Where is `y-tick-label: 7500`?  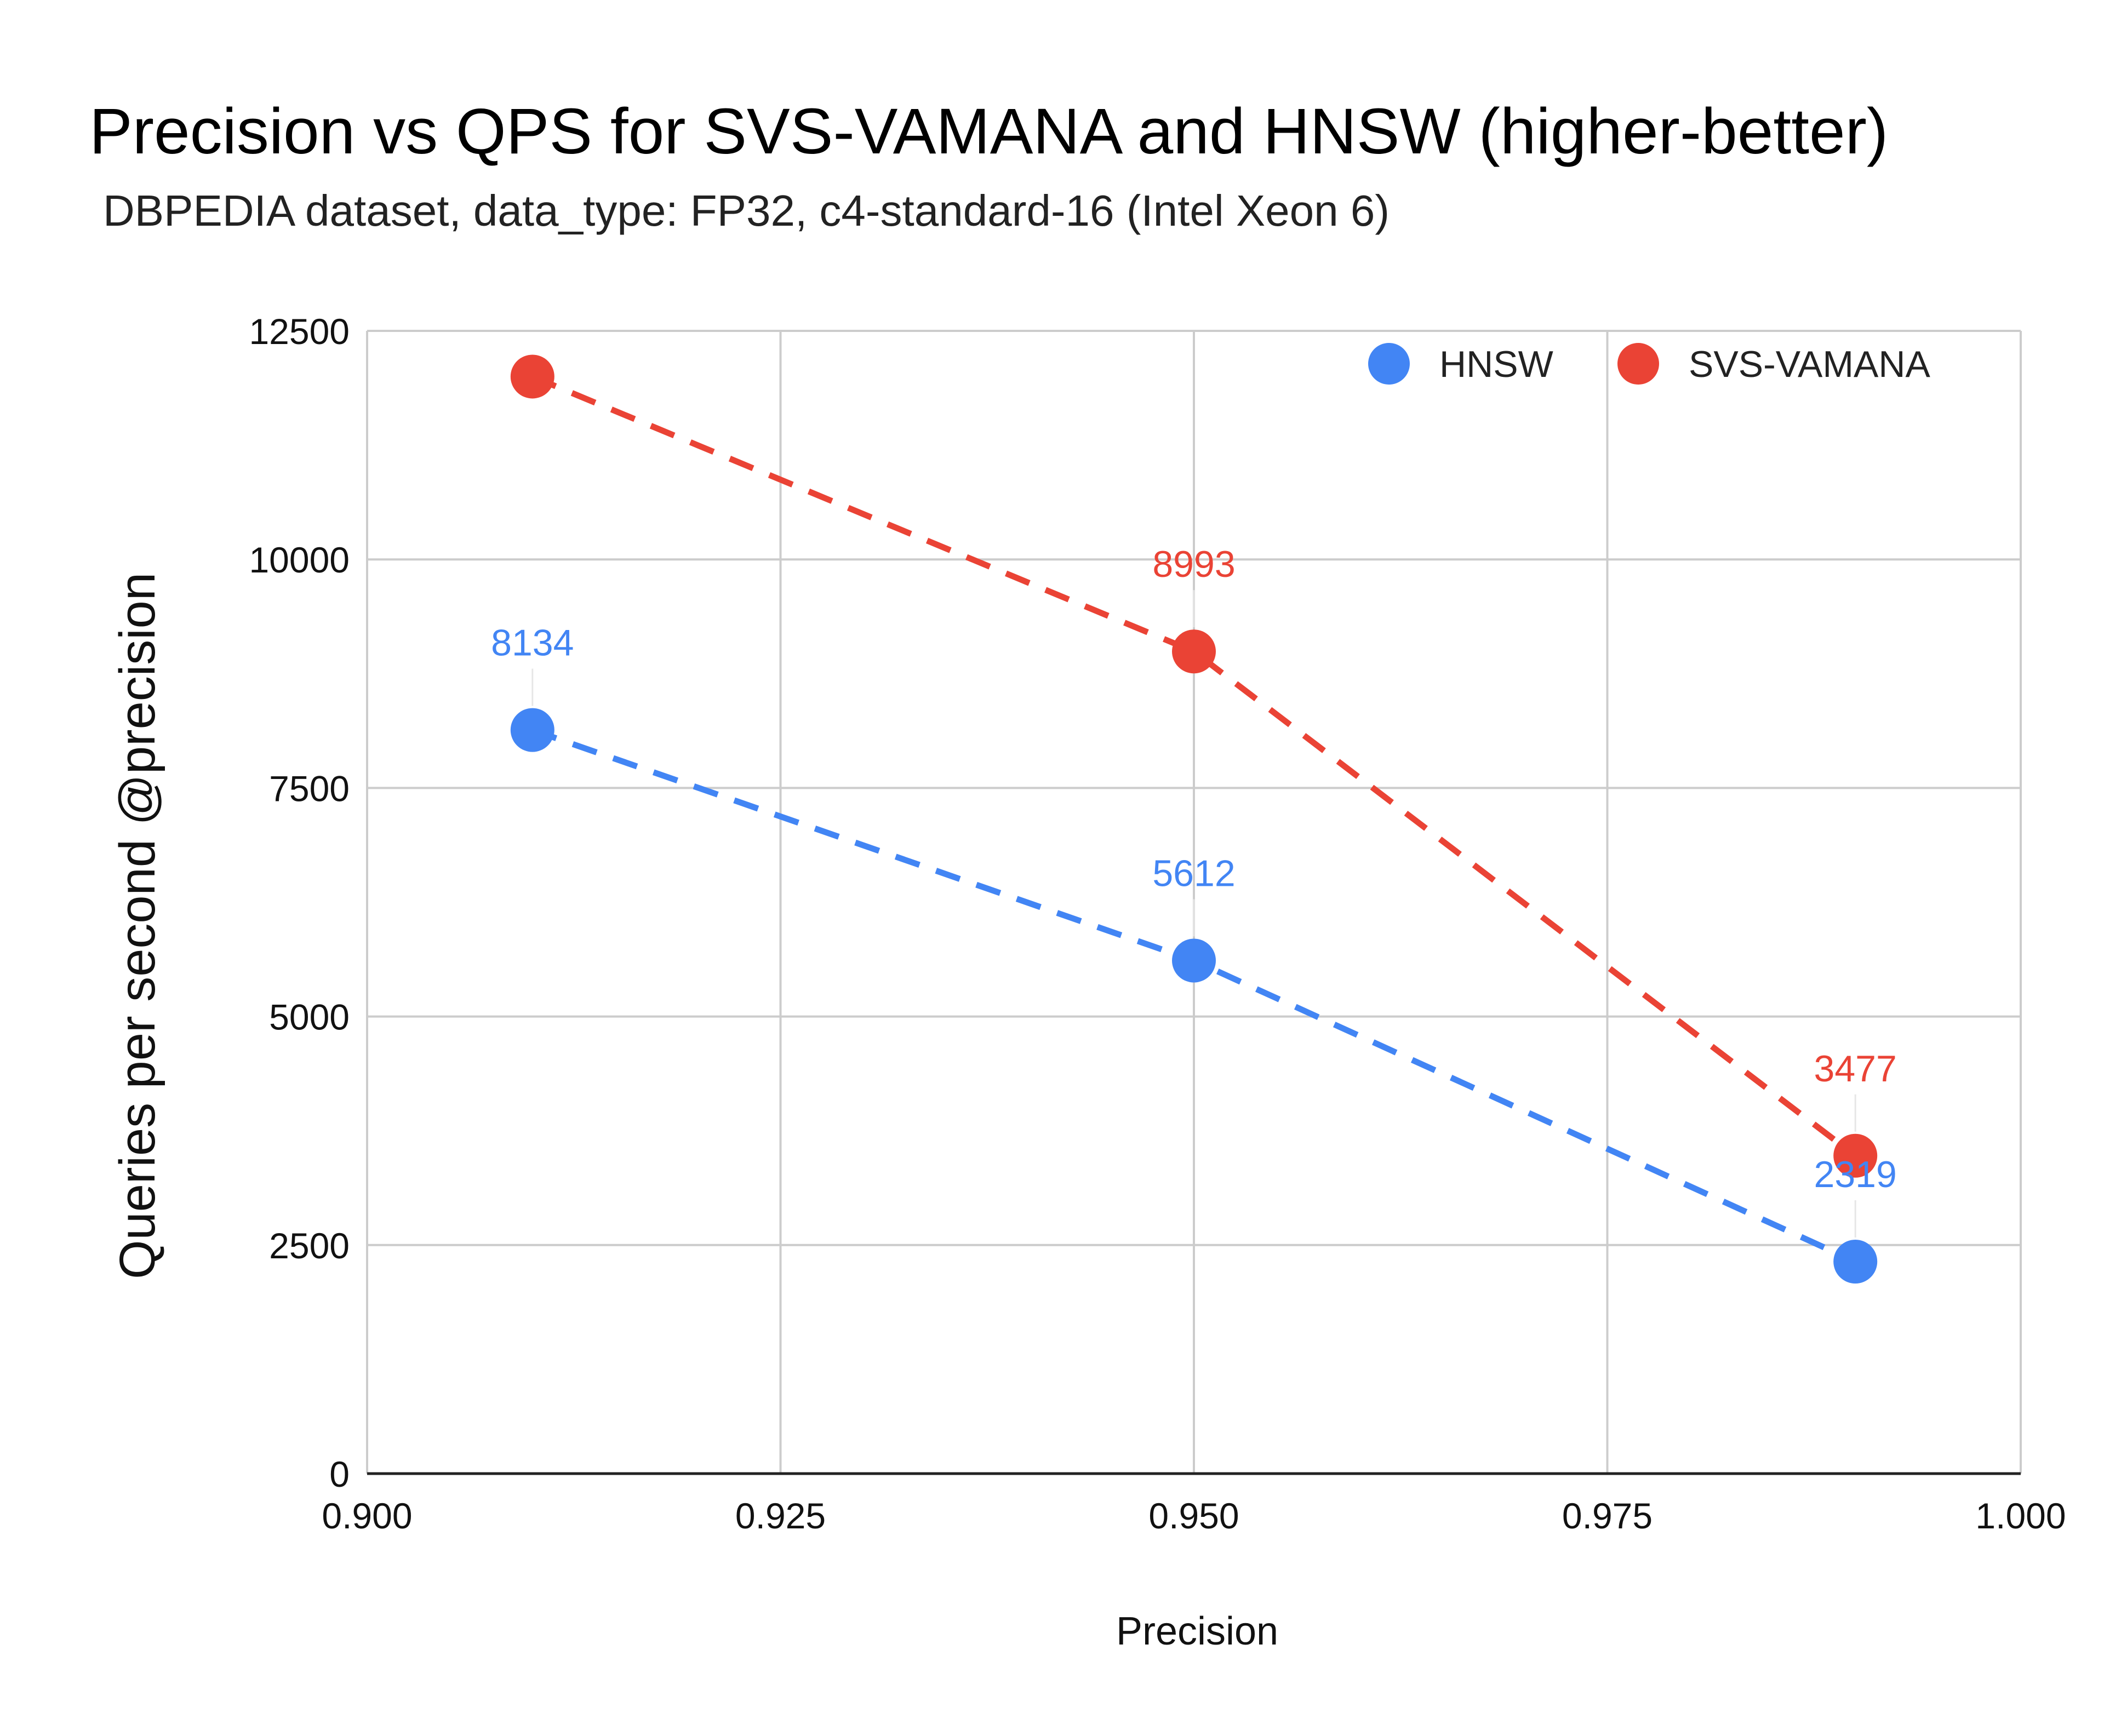 y-tick-label: 7500 is located at coordinates (310, 788).